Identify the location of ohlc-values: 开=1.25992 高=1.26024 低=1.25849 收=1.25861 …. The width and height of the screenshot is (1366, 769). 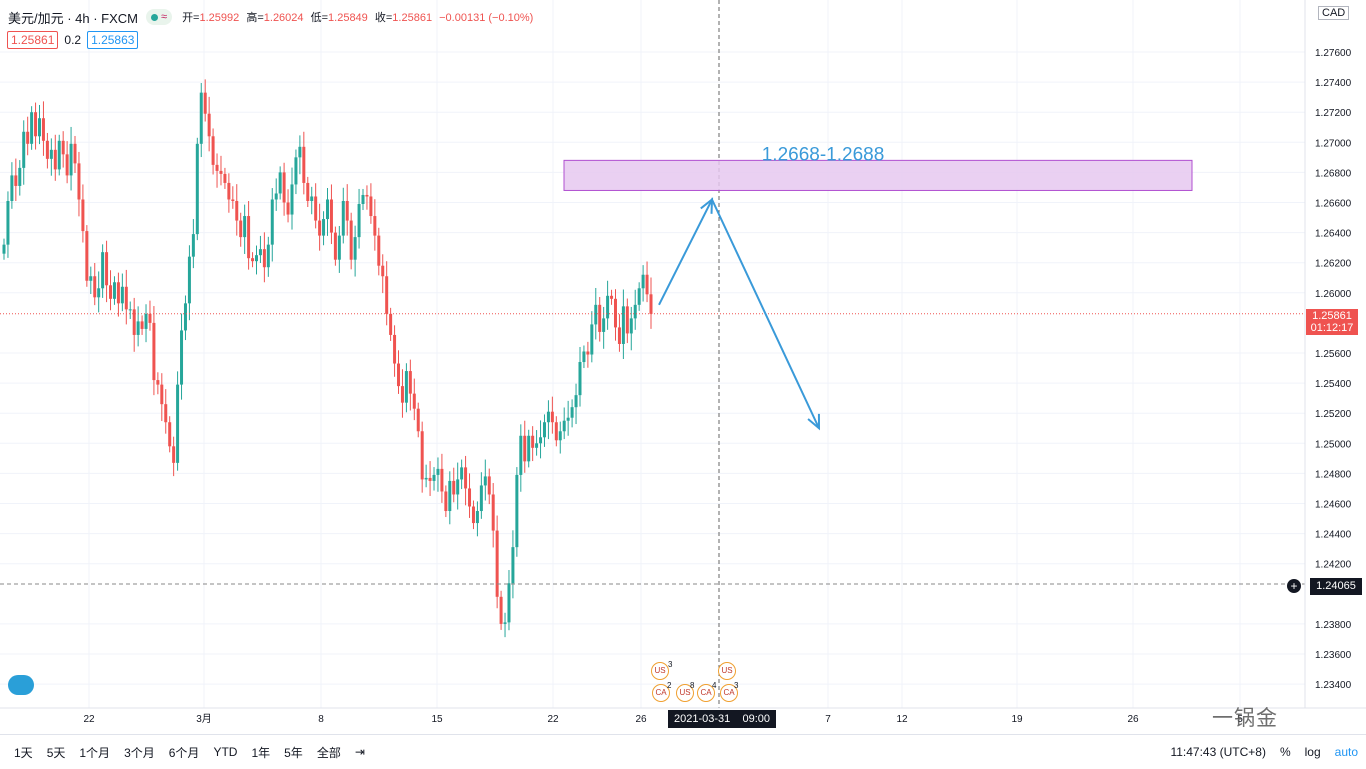
(359, 17).